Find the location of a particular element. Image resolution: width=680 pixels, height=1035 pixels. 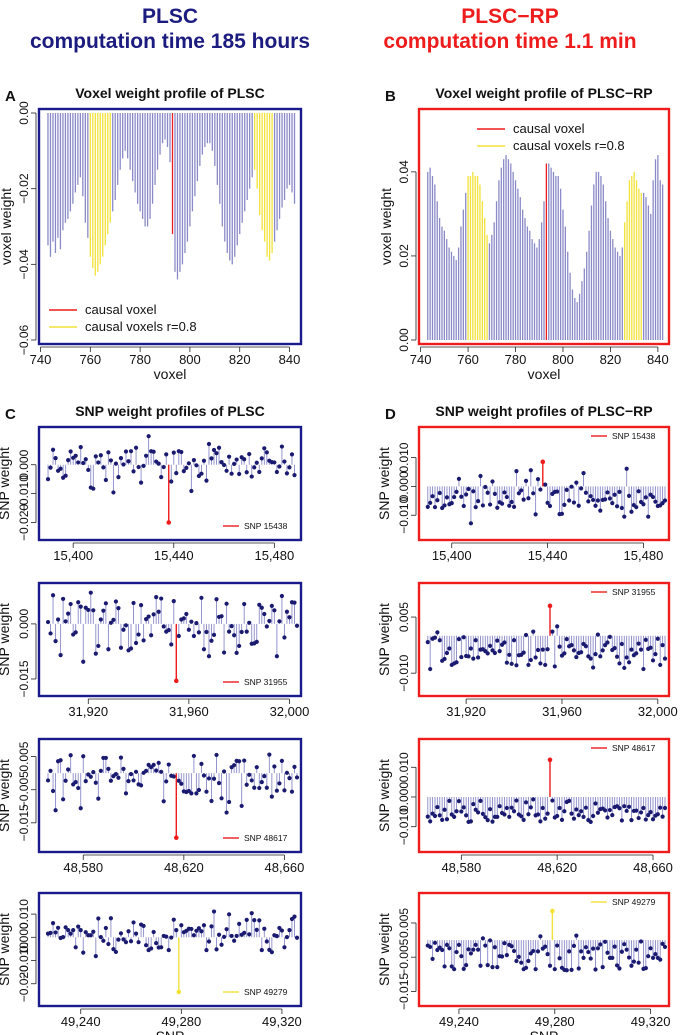

x-tick-label: 820 is located at coordinates (240, 359).